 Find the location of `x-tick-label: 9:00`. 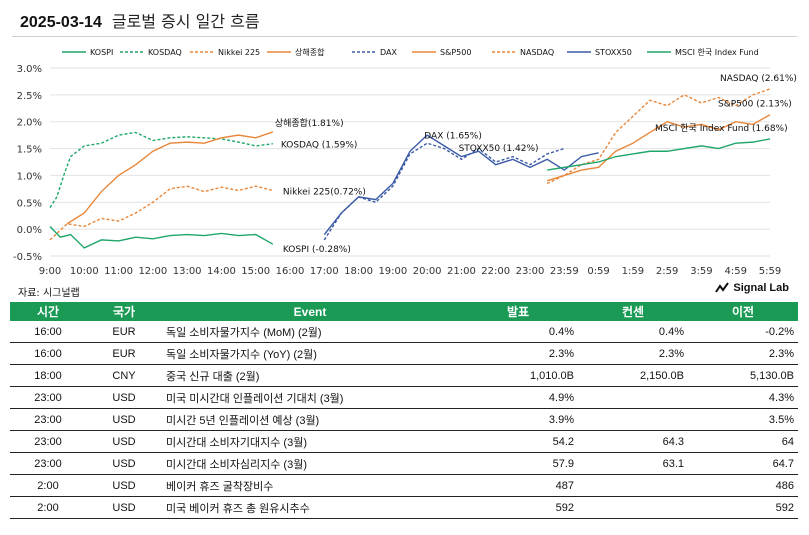

x-tick-label: 9:00 is located at coordinates (50, 271).